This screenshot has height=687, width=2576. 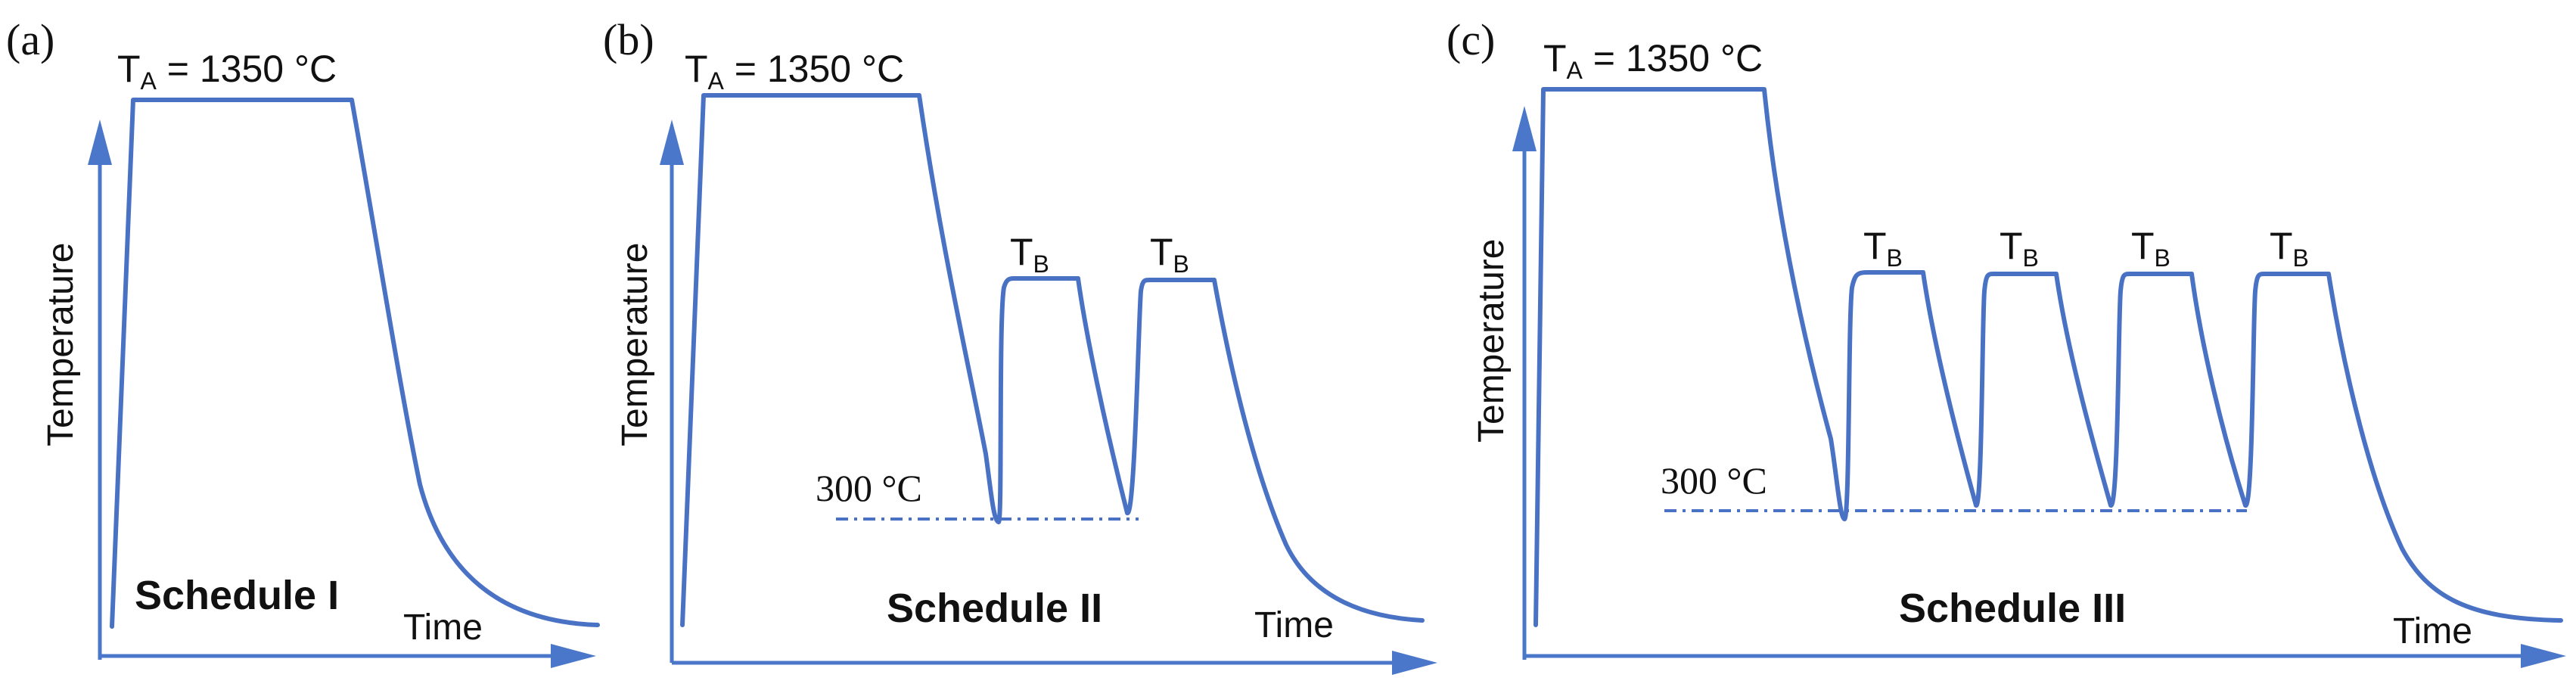 What do you see at coordinates (1883, 248) in the screenshot?
I see `panel-c-tb-label-1: TB` at bounding box center [1883, 248].